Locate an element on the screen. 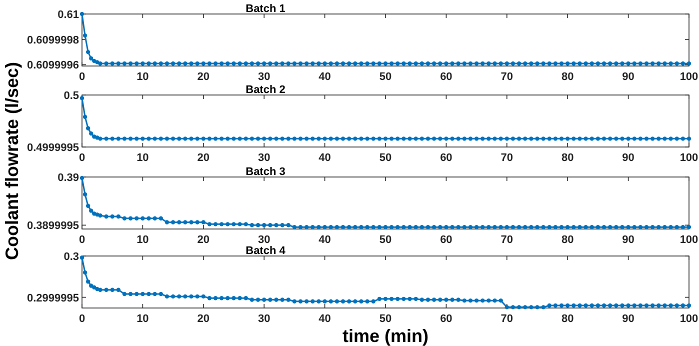 The height and width of the screenshot is (346, 699). y-tick-label: 0.6099998 is located at coordinates (53, 40).